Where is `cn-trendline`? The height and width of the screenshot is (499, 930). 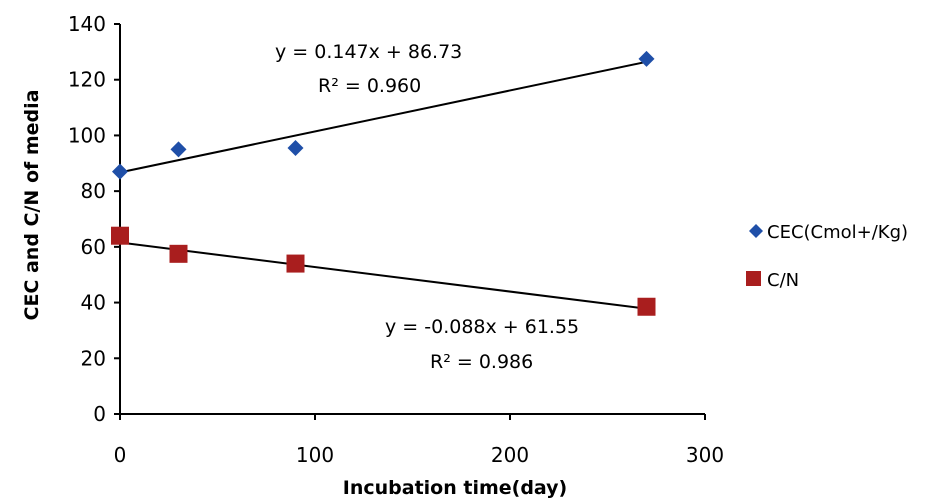
cn-trendline is located at coordinates (383, 275).